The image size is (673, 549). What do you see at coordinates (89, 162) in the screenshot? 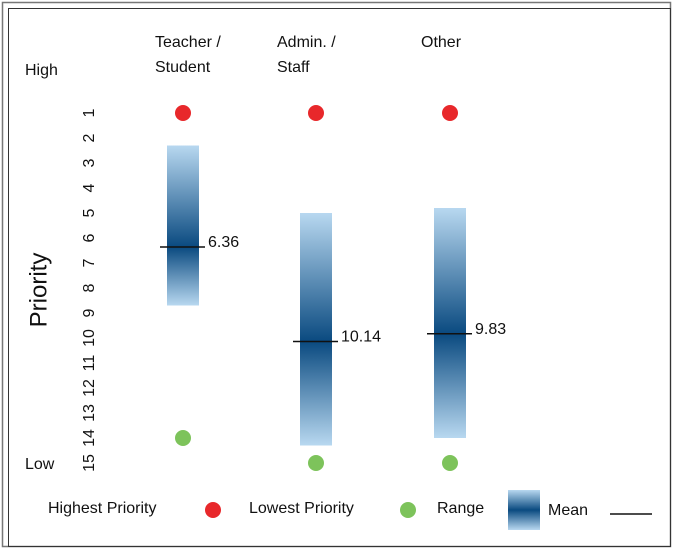
I see `y-tick-label: 3` at bounding box center [89, 162].